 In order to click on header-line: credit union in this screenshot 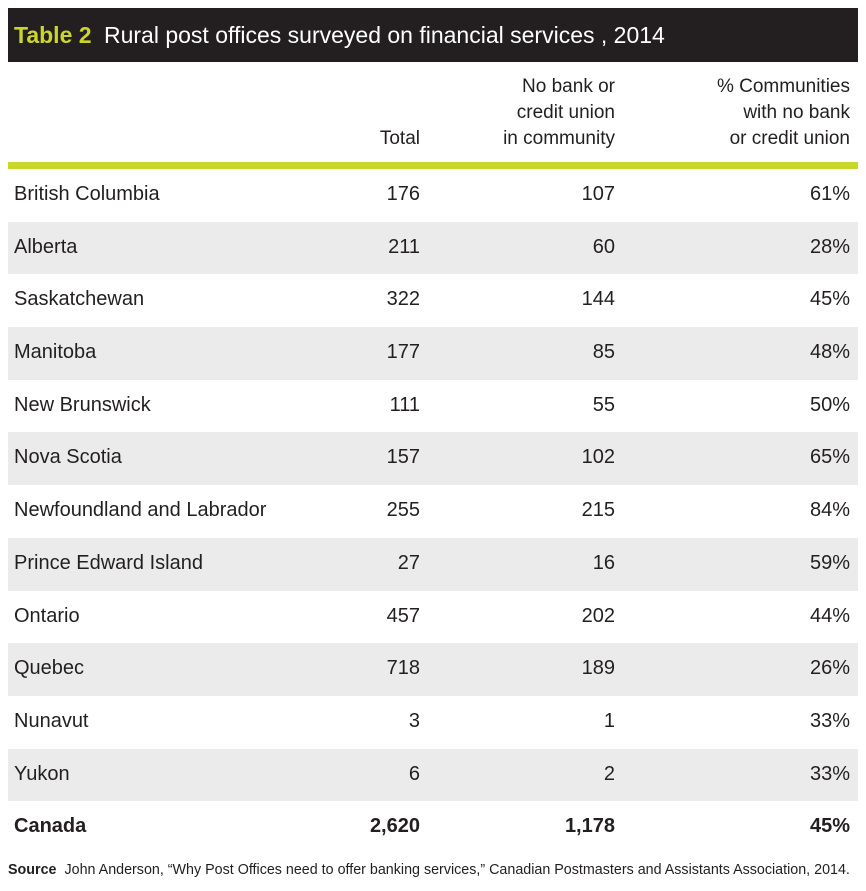, I will do `click(565, 112)`.